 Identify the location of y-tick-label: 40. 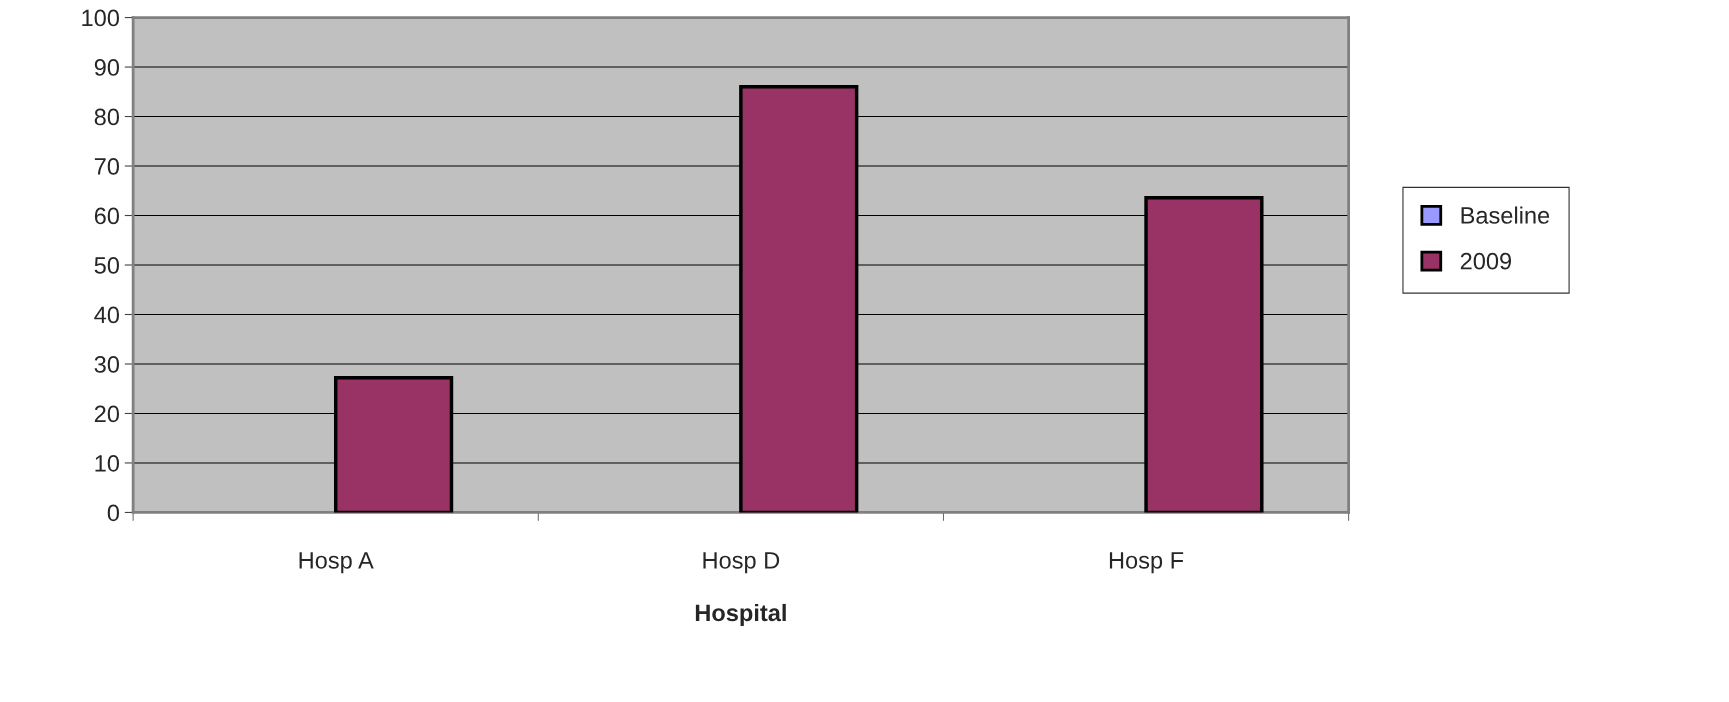
(107, 315).